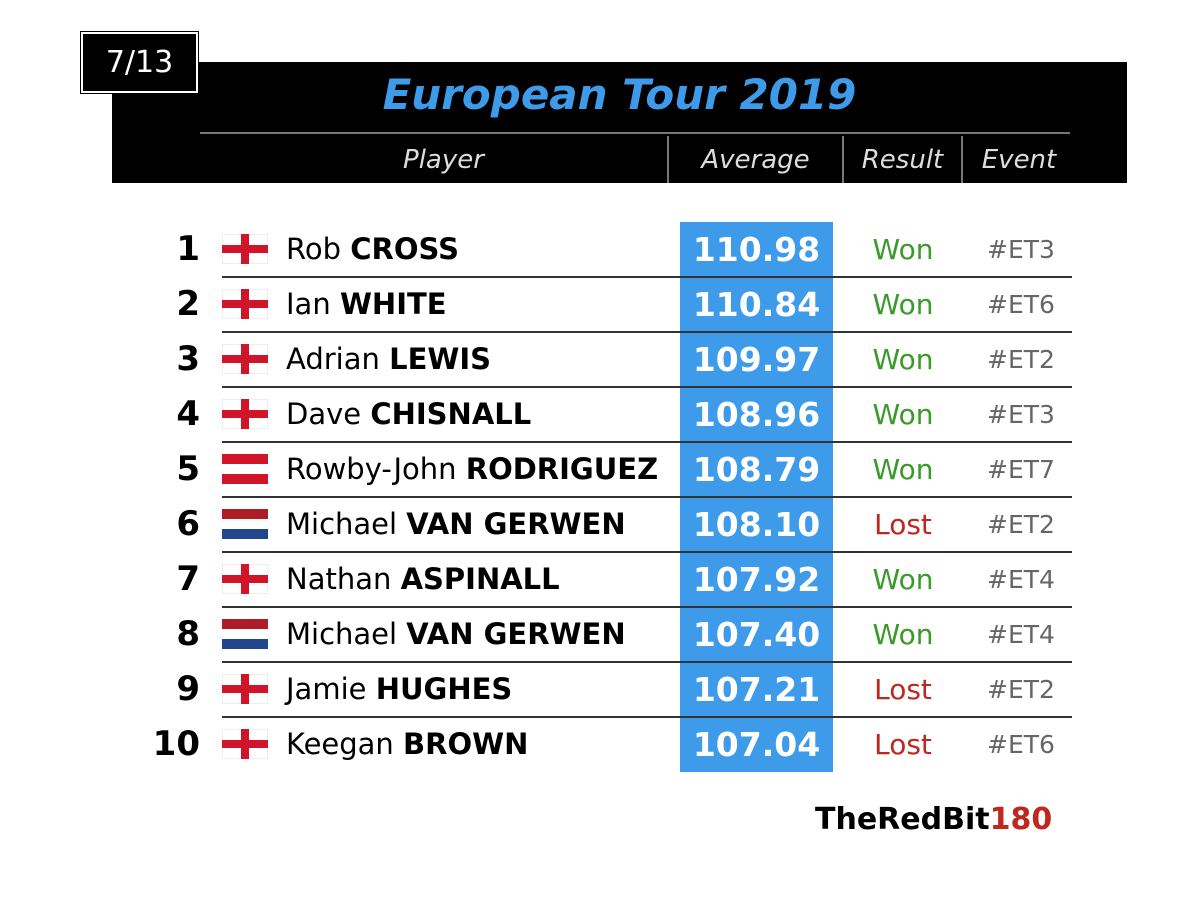  What do you see at coordinates (1021, 469) in the screenshot?
I see `event: #ET7` at bounding box center [1021, 469].